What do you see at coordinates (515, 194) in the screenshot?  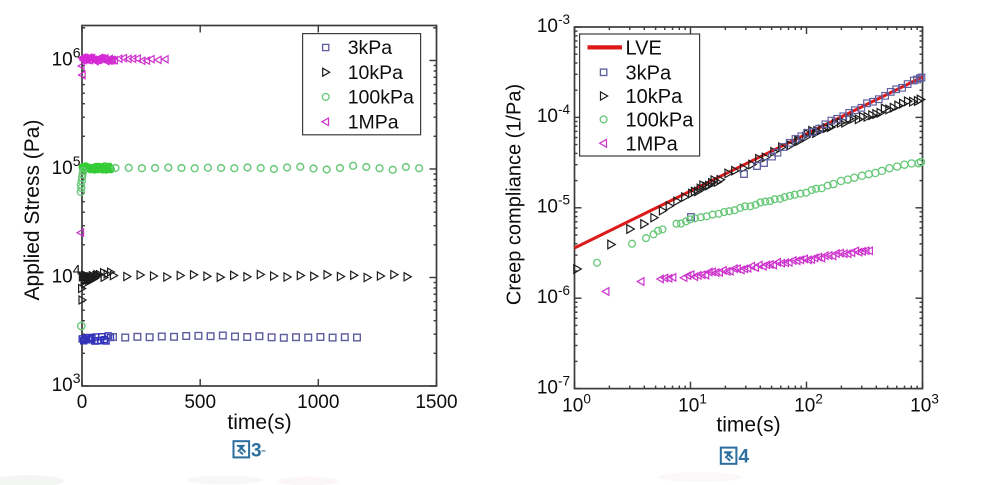 I see `svg-text: Creep compliance (1/Pa)` at bounding box center [515, 194].